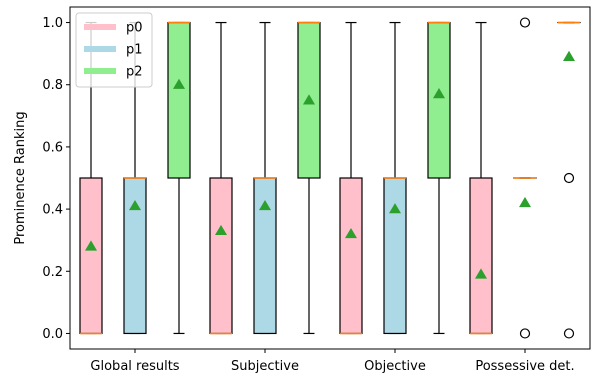 The image size is (595, 376). Describe the element at coordinates (52, 85) in the screenshot. I see `y-tick-label: 0.8` at that location.